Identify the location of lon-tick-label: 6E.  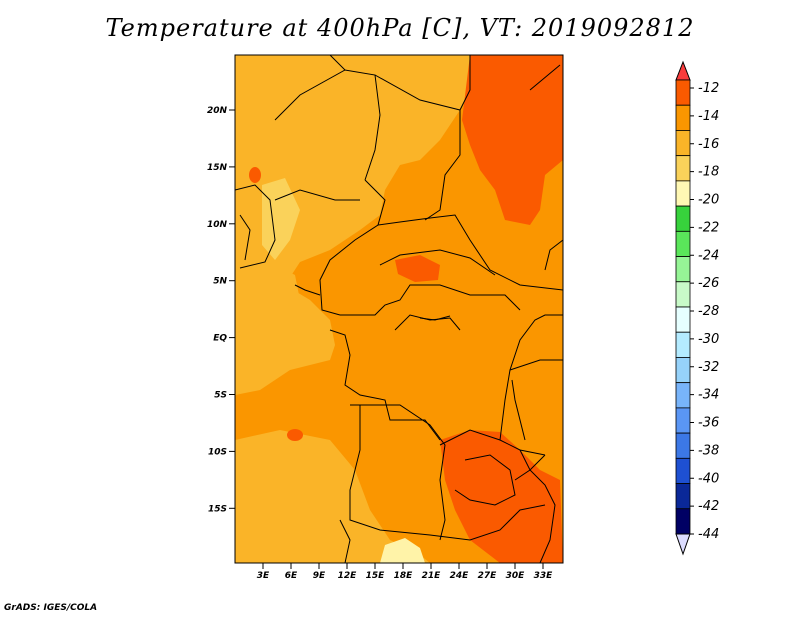
(291, 576).